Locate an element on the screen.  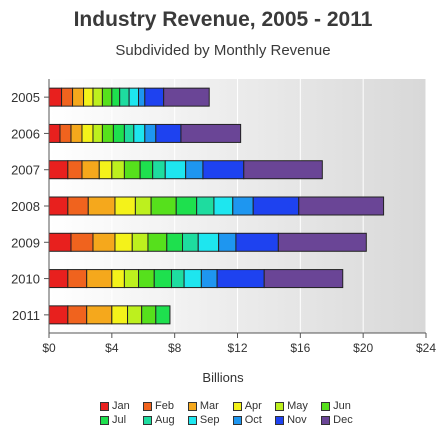
bar-segment-2009-may is located at coordinates (140, 242).